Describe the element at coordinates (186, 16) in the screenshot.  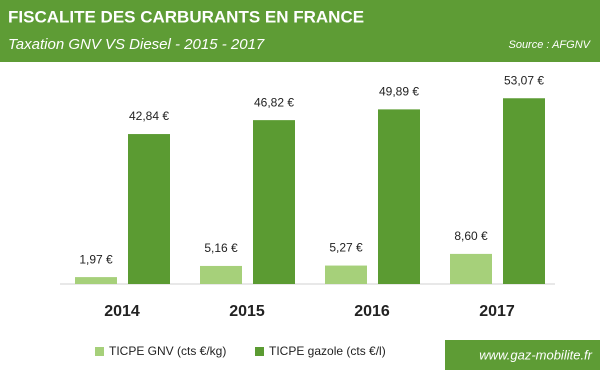
I see `chart-title: FISCALITE DES CARBURANTS EN FRANCE` at that location.